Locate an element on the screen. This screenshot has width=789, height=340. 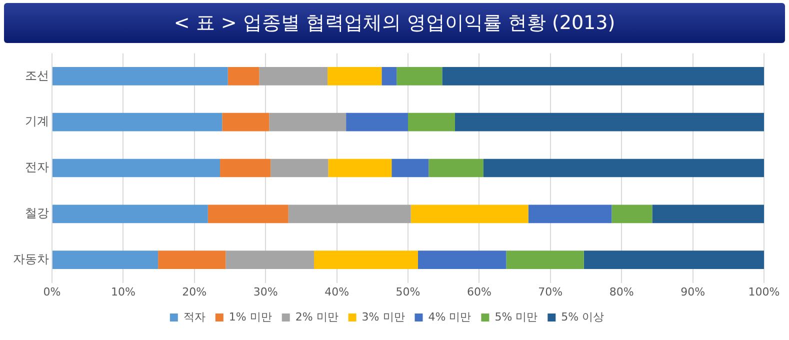
y-tick-label: 조선 is located at coordinates (37, 75).